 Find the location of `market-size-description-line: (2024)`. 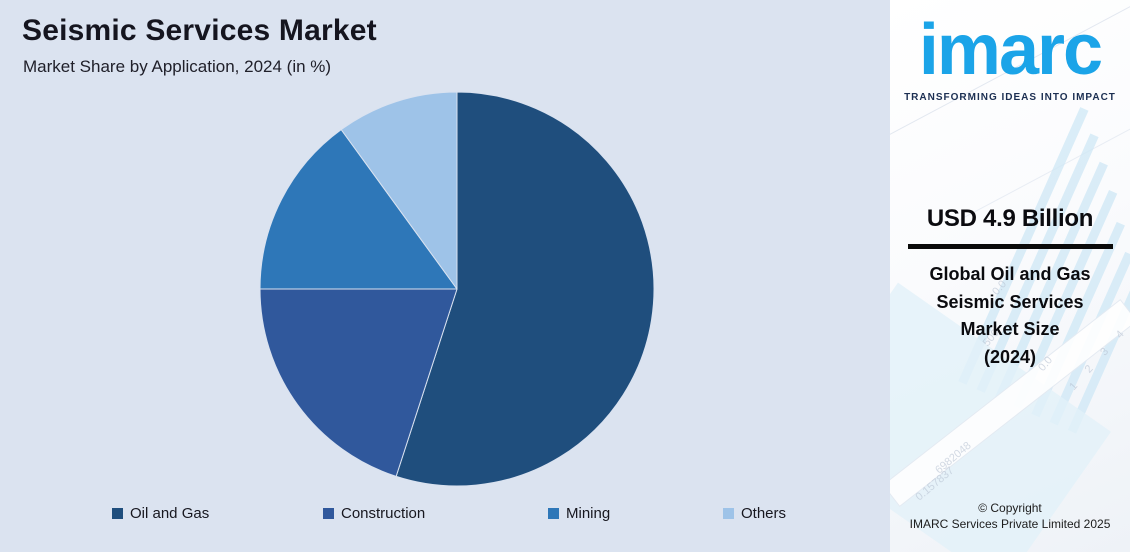

market-size-description-line: (2024) is located at coordinates (1010, 356).